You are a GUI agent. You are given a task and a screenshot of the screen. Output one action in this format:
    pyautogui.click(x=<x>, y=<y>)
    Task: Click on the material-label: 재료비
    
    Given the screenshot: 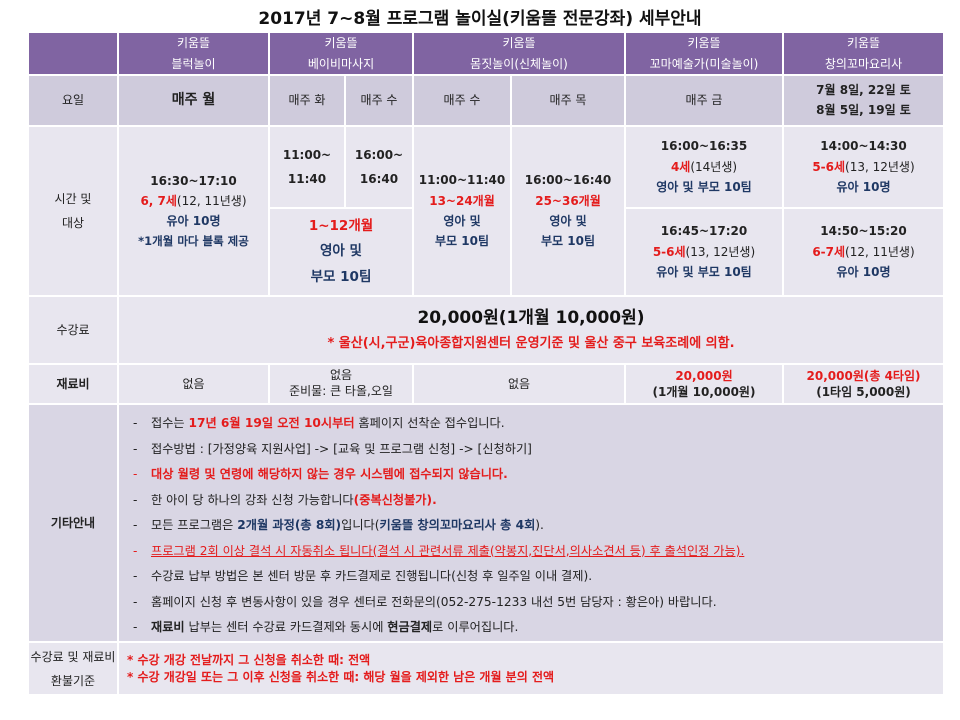 What is the action you would take?
    pyautogui.click(x=73, y=384)
    